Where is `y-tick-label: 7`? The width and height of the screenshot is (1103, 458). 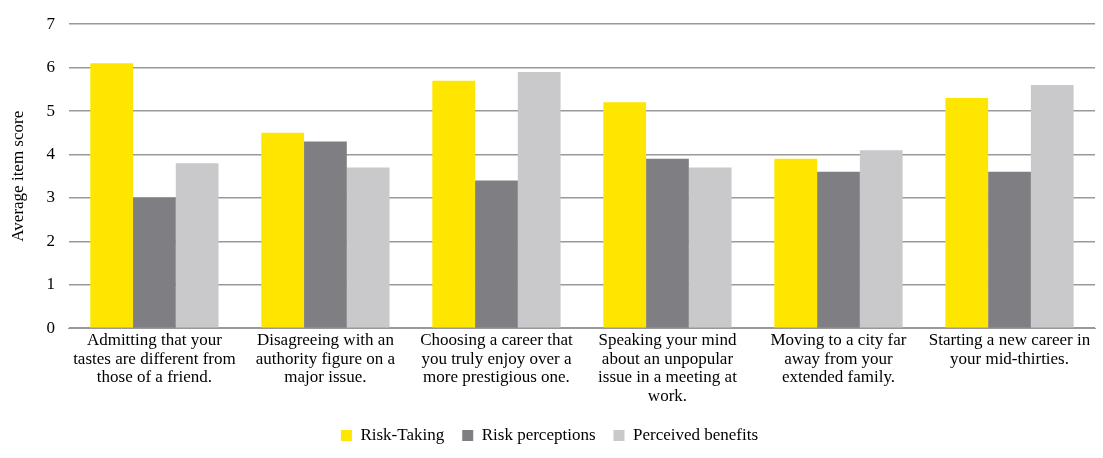 y-tick-label: 7 is located at coordinates (51, 23).